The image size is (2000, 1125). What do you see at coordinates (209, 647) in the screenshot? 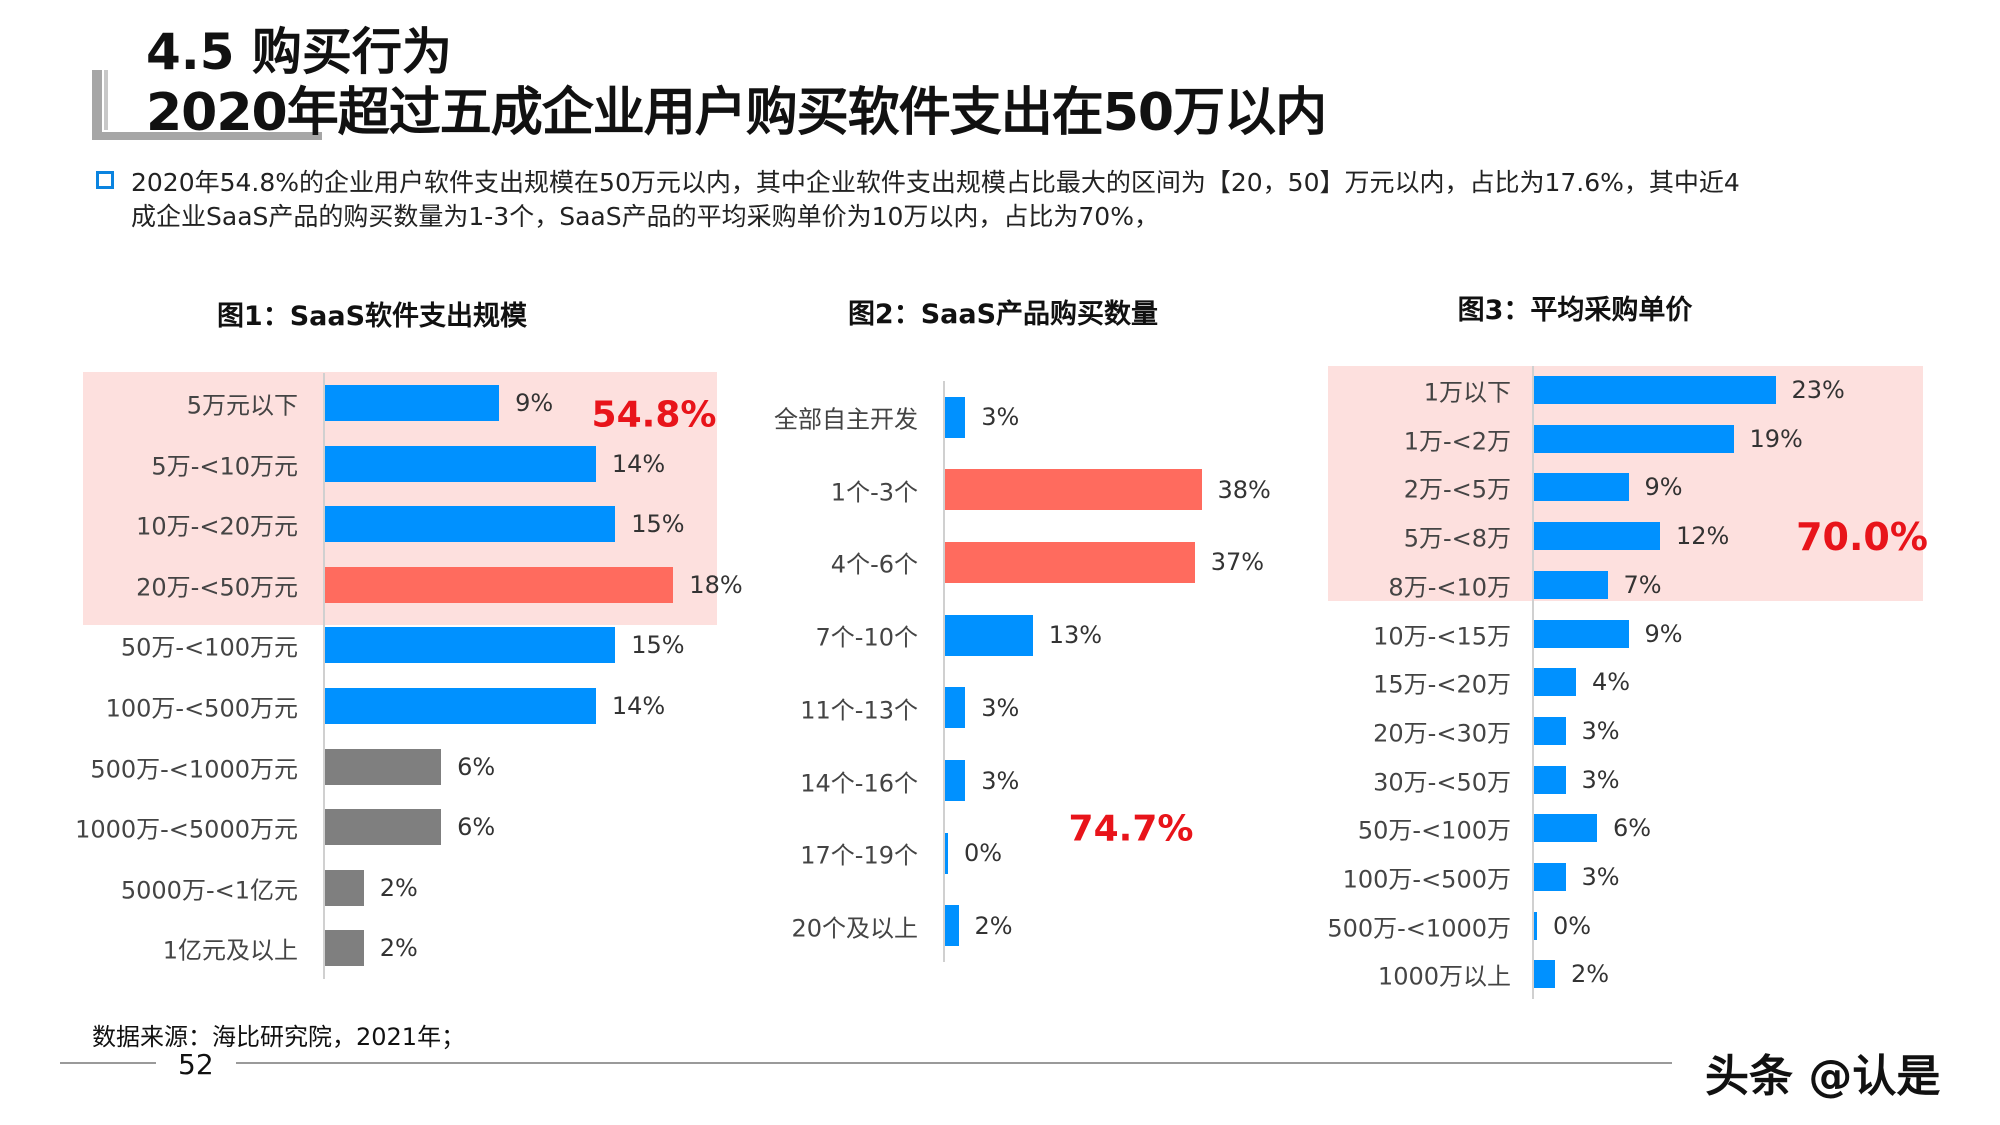
I see `category-label: 50万-<100万元` at bounding box center [209, 647].